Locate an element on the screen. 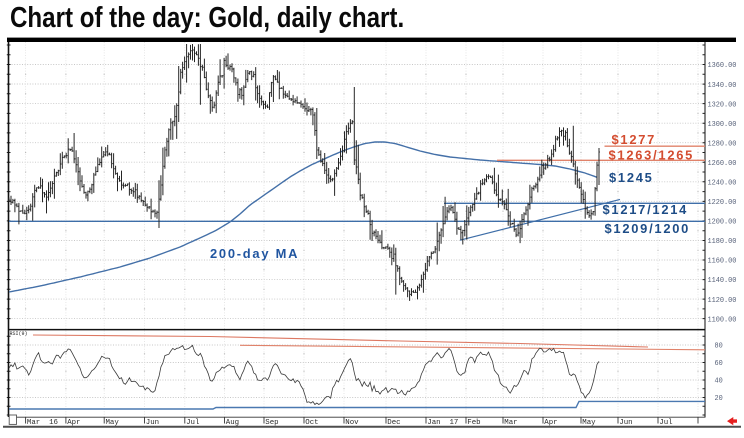 The width and height of the screenshot is (744, 438). svg-text: 1160.00 is located at coordinates (722, 262).